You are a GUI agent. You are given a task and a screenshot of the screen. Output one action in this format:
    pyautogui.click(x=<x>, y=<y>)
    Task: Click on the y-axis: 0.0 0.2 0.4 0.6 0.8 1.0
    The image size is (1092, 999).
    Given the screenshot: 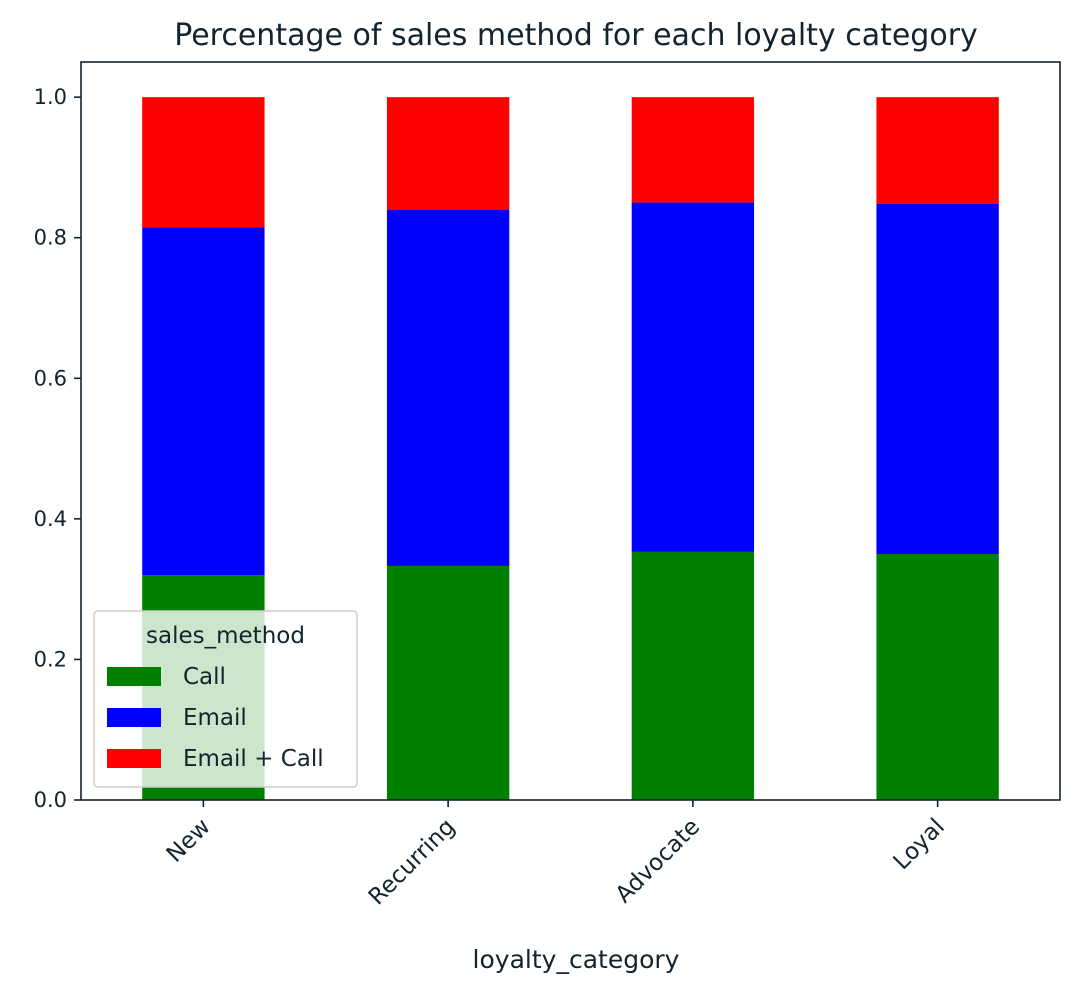 What is the action you would take?
    pyautogui.click(x=57, y=448)
    